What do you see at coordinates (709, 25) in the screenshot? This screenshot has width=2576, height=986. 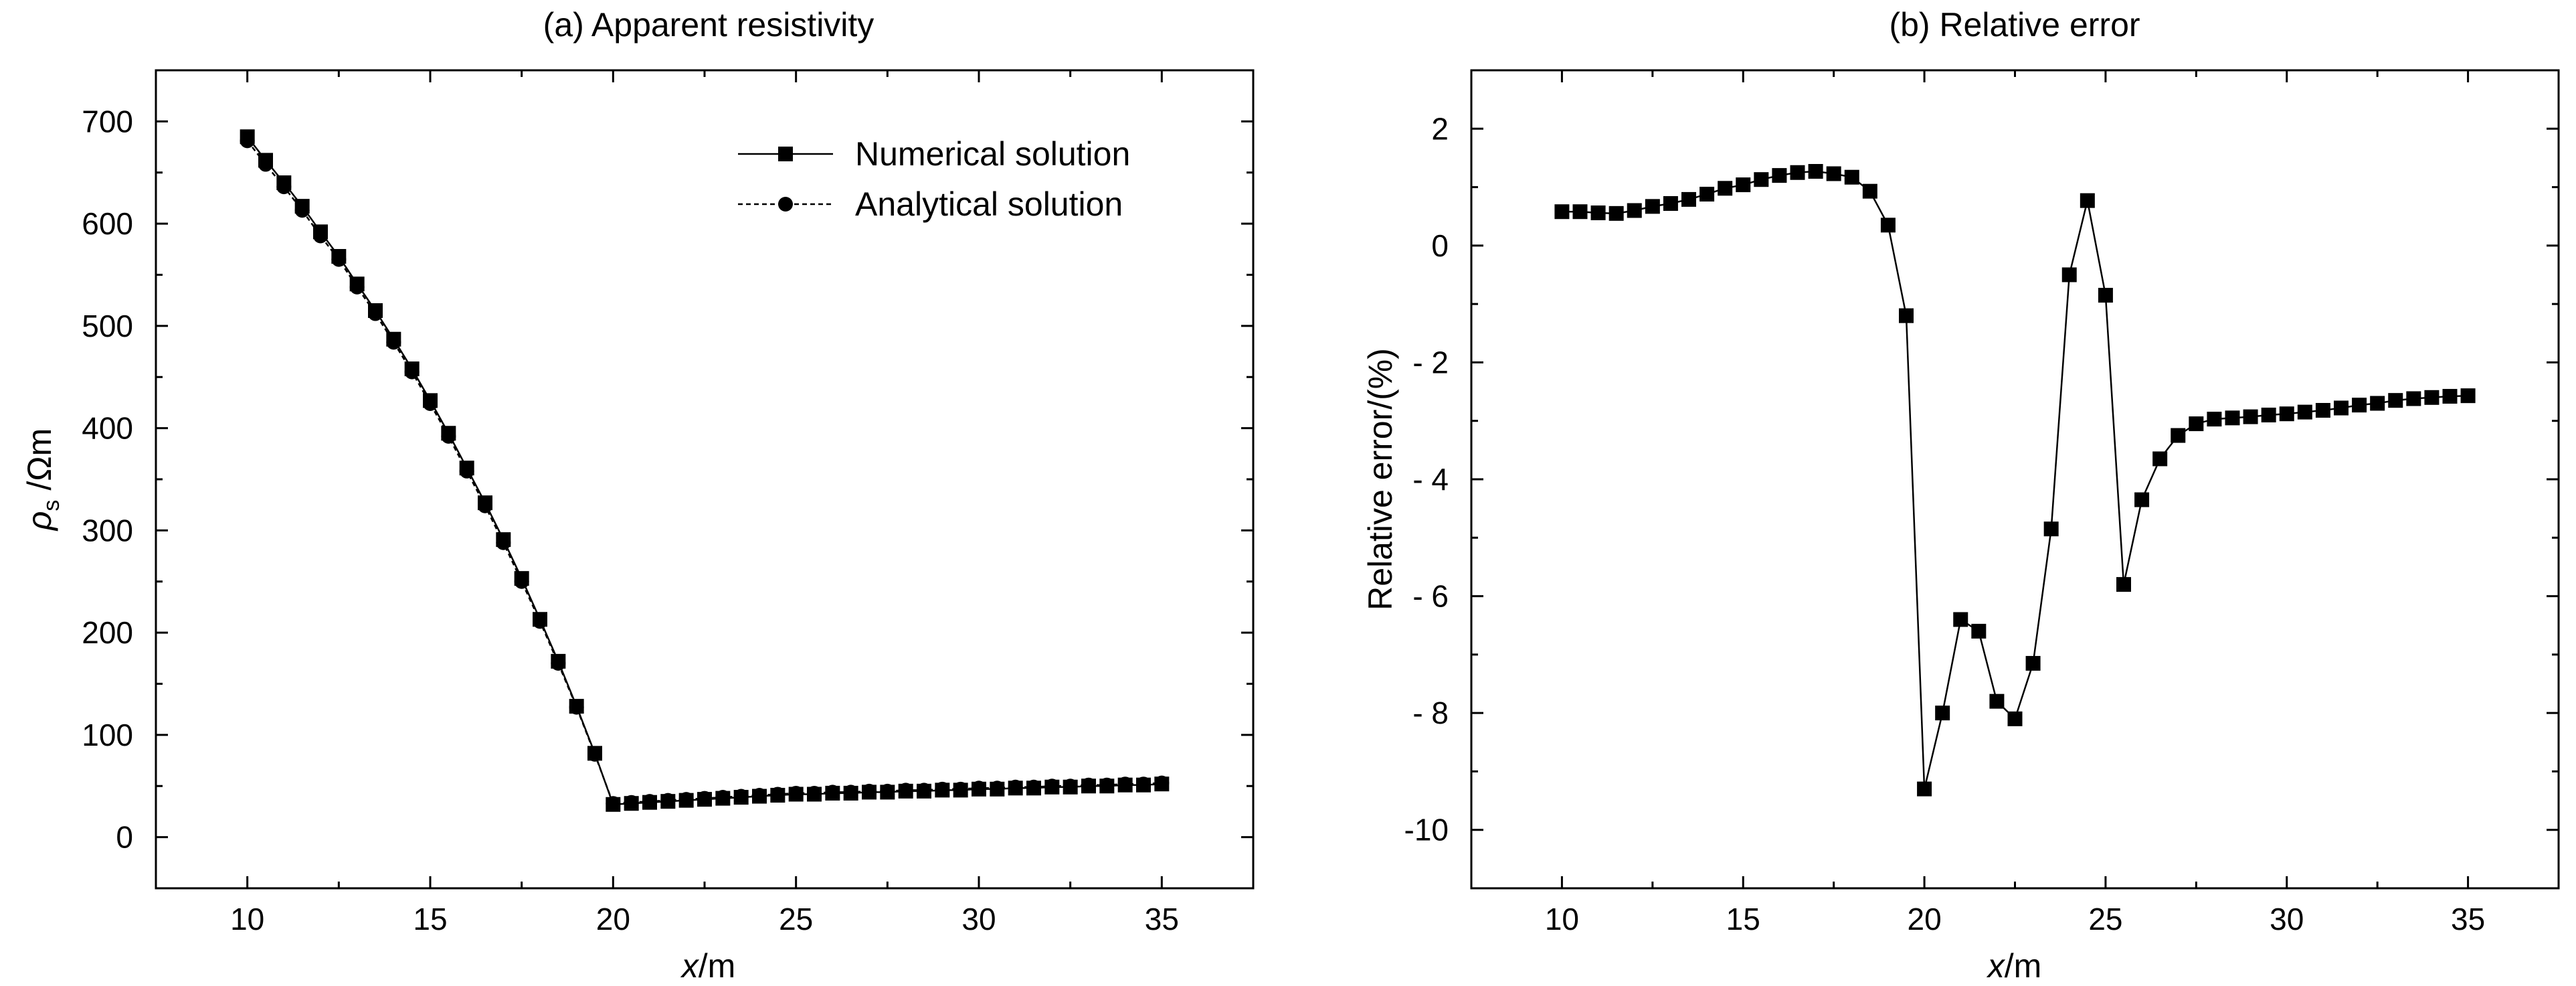 I see `panel-a-title: (a) Apparent resistivity` at bounding box center [709, 25].